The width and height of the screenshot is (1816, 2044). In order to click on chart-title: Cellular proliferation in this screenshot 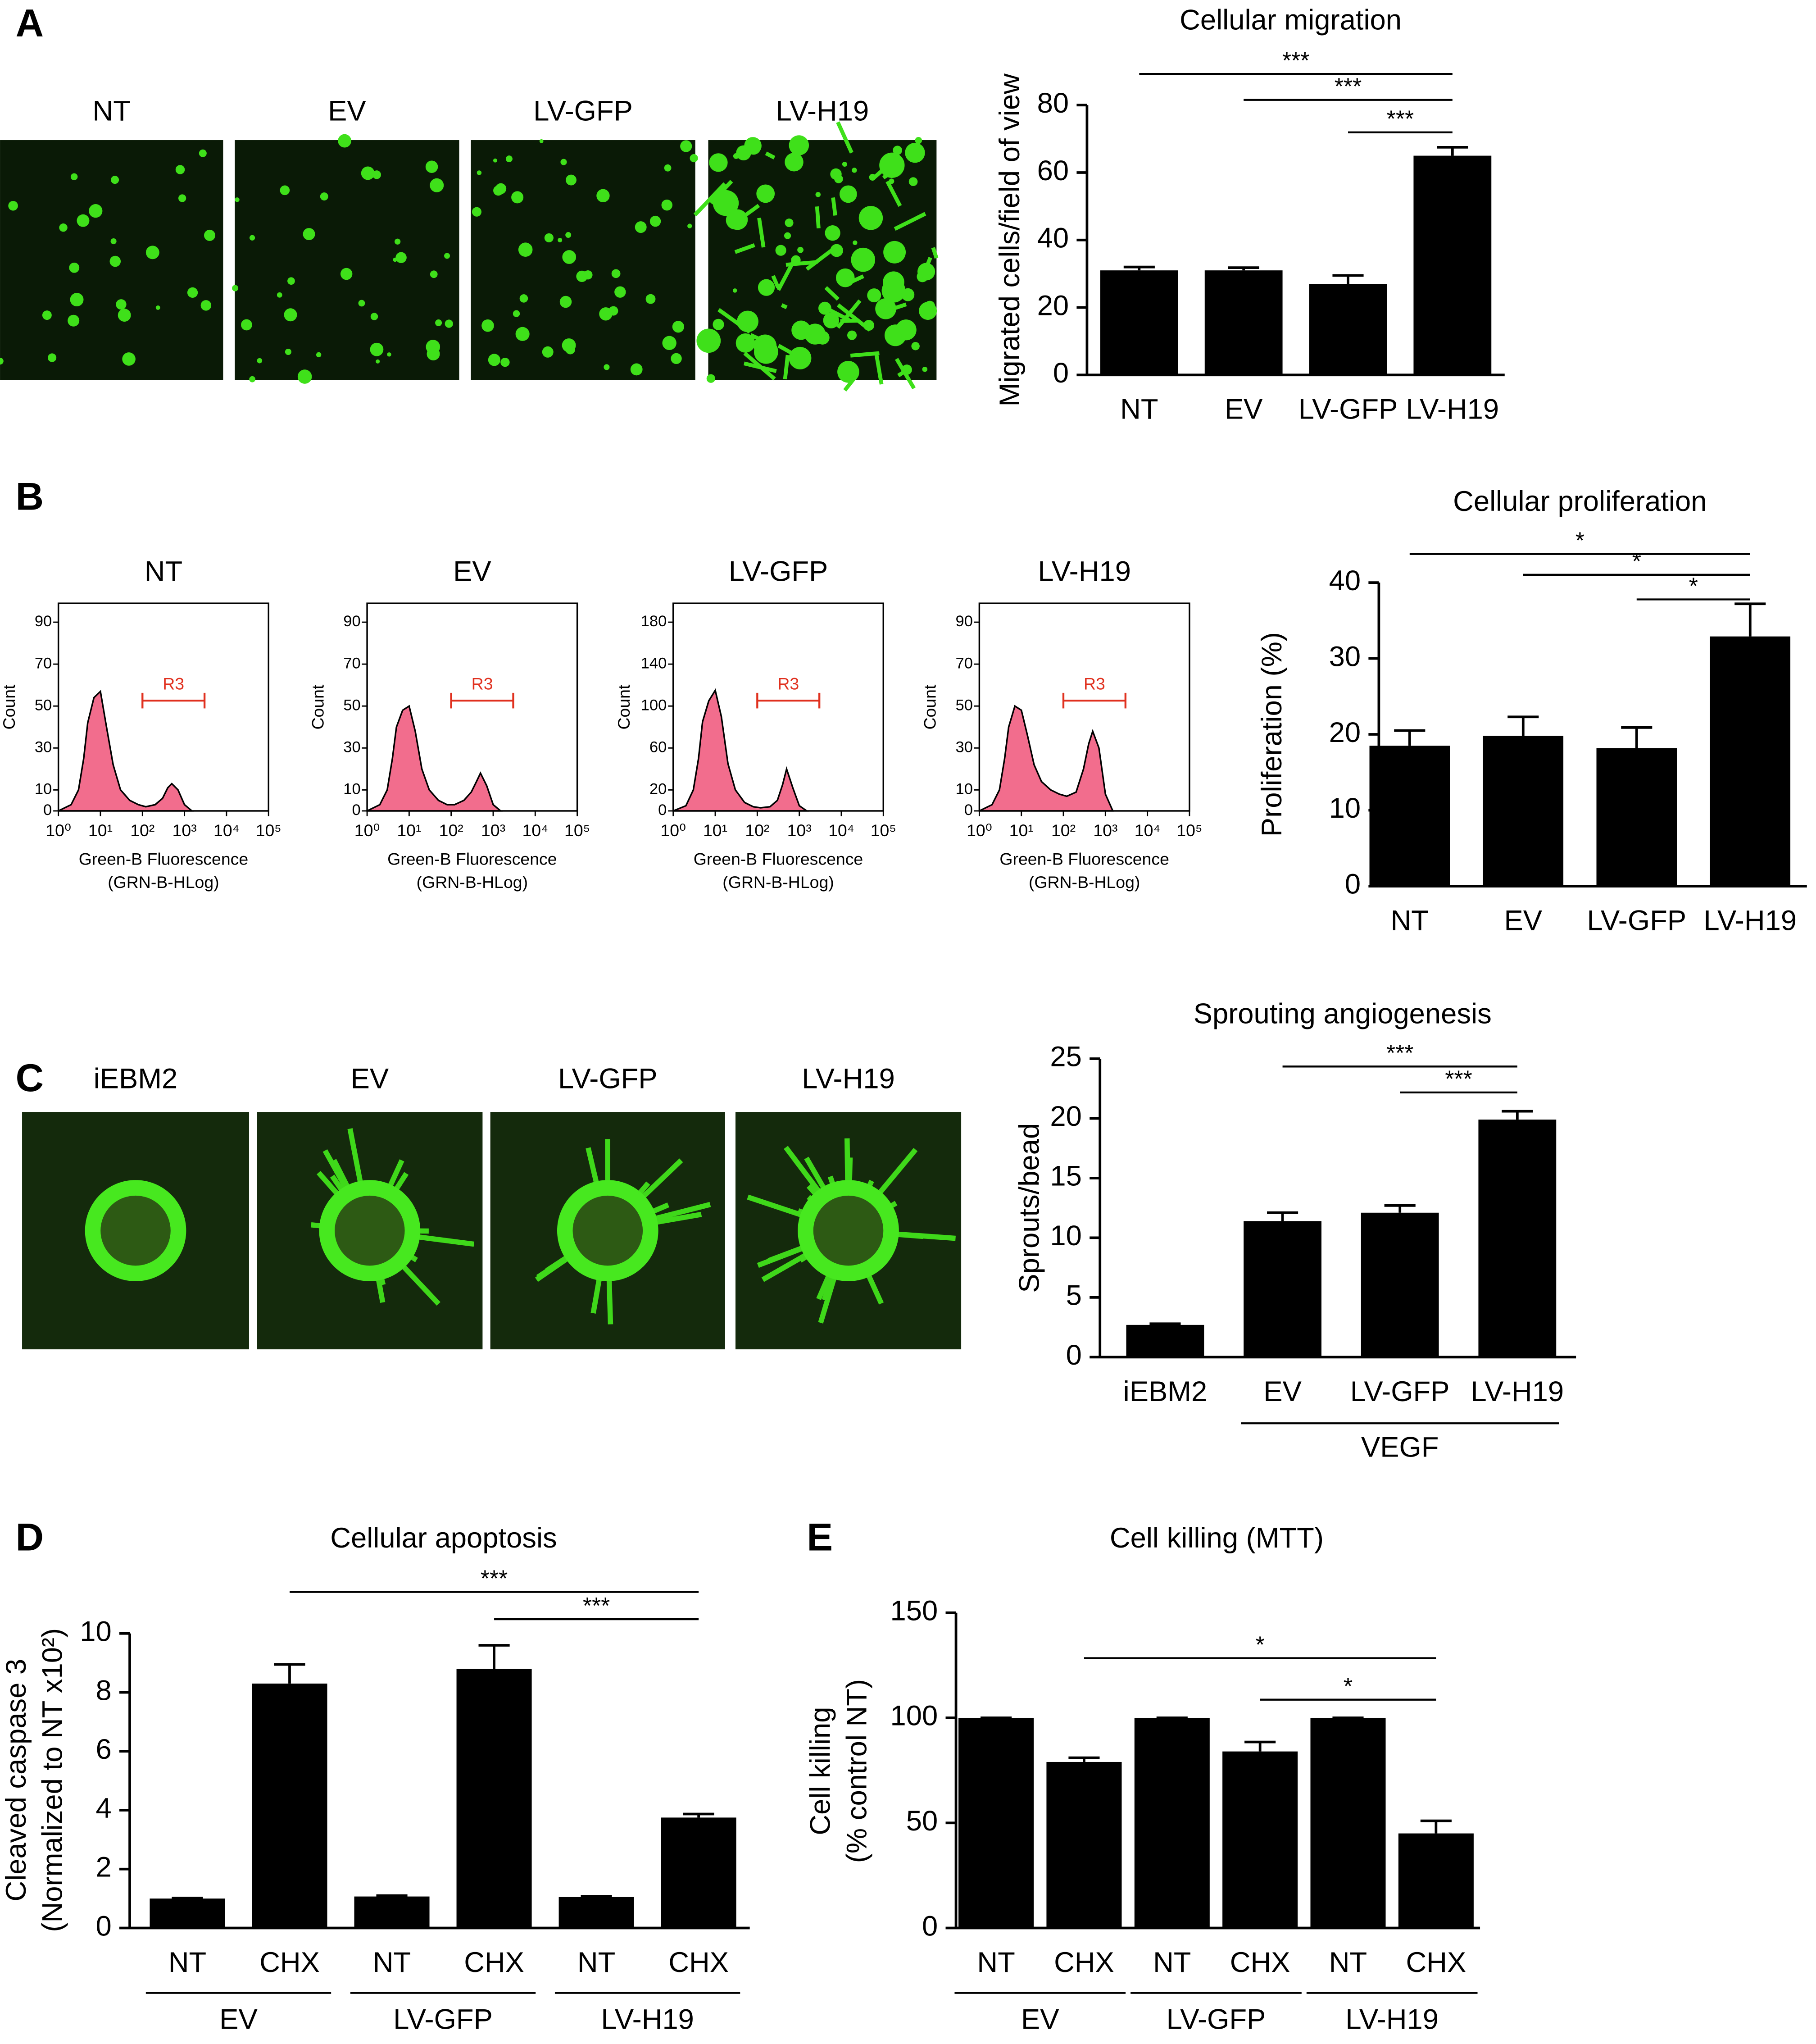, I will do `click(1580, 501)`.